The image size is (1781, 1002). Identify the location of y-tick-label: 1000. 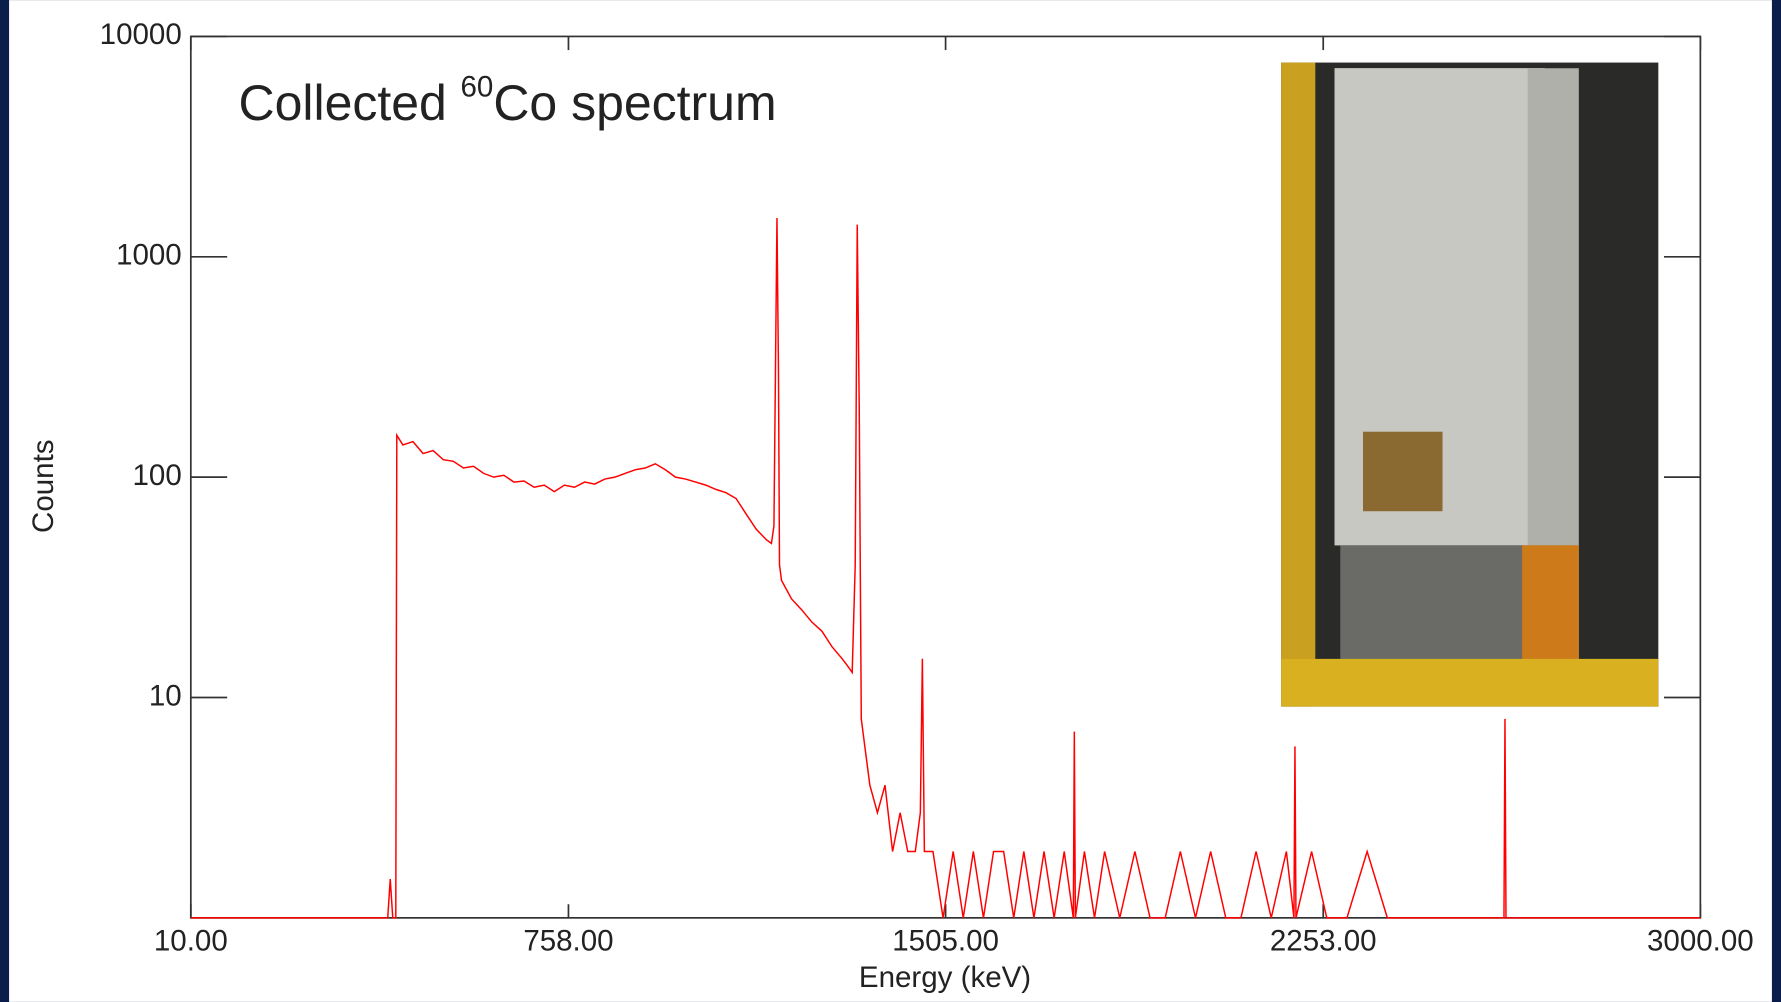
(149, 255).